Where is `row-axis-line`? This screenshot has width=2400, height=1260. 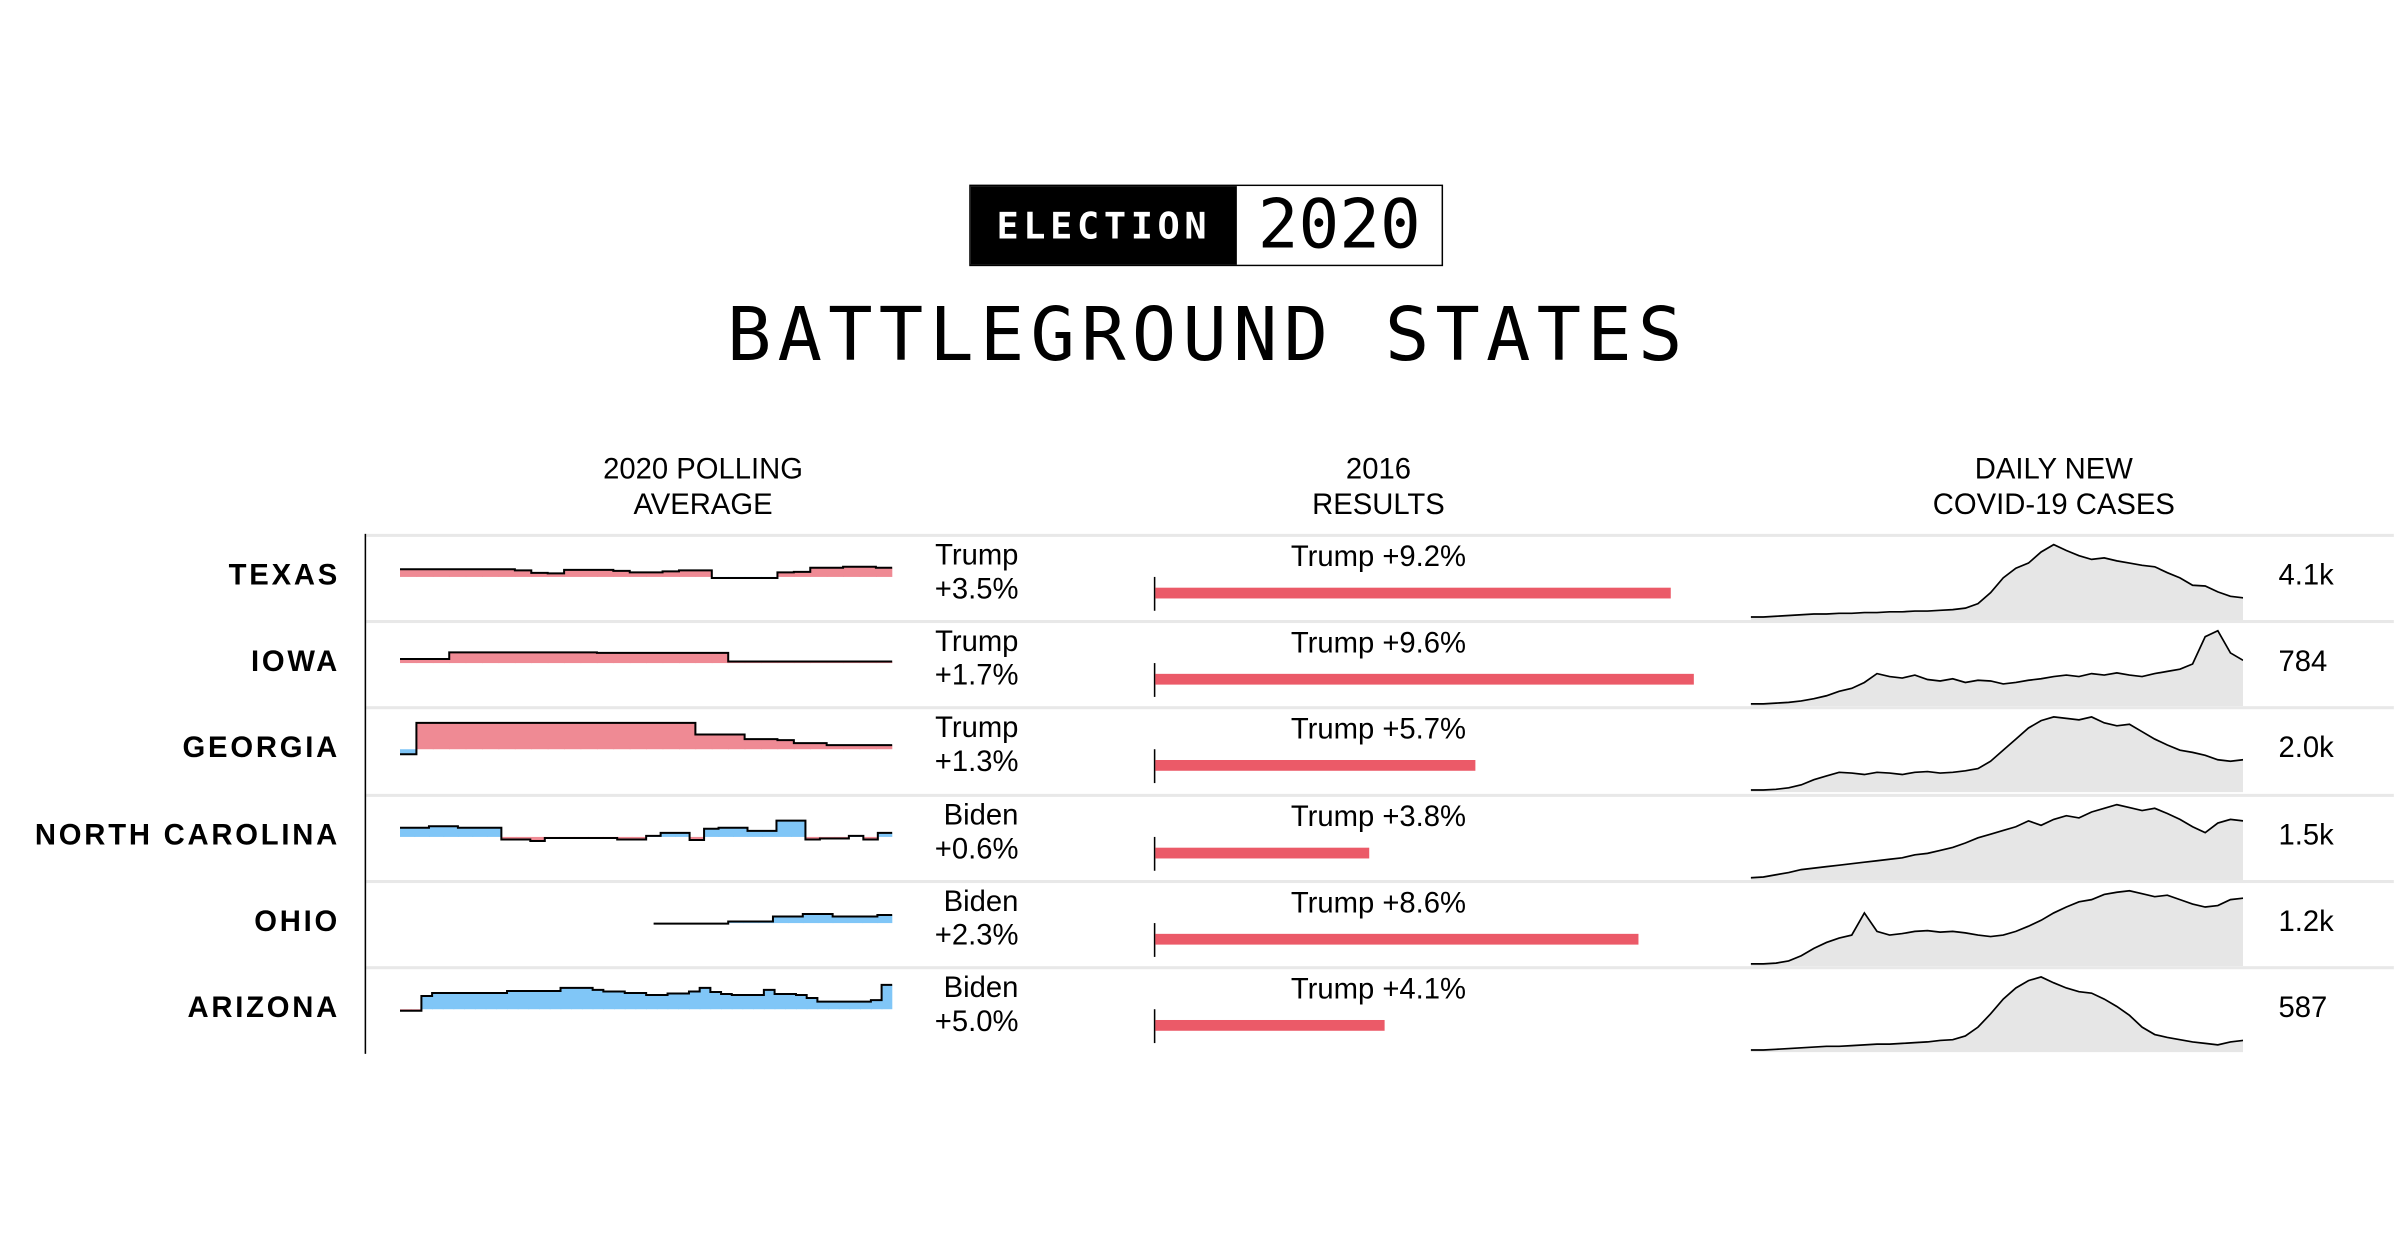 row-axis-line is located at coordinates (365, 793).